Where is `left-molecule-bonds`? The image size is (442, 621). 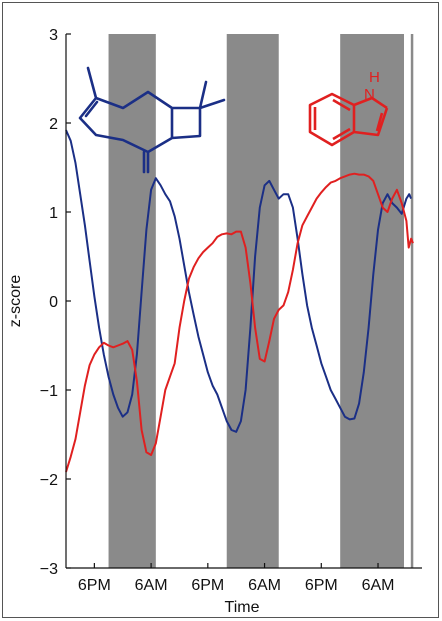
left-molecule-bonds is located at coordinates (152, 120).